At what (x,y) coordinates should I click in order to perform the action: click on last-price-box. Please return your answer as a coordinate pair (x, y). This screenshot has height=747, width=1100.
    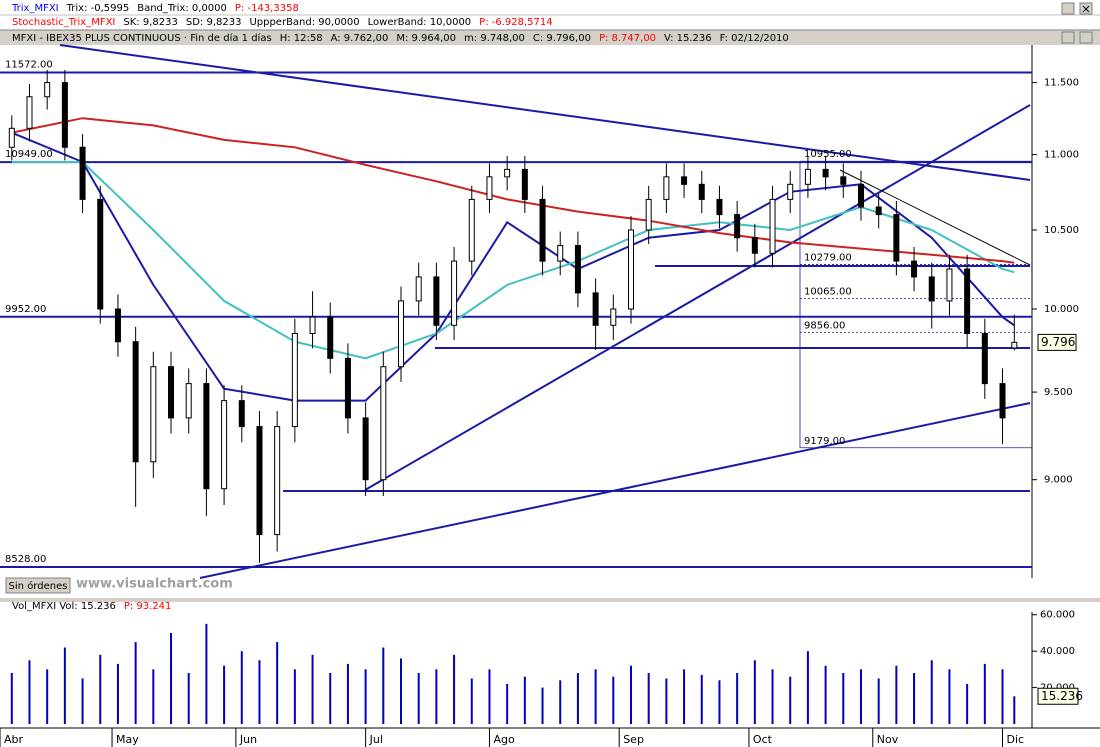
    Looking at the image, I should click on (1057, 342).